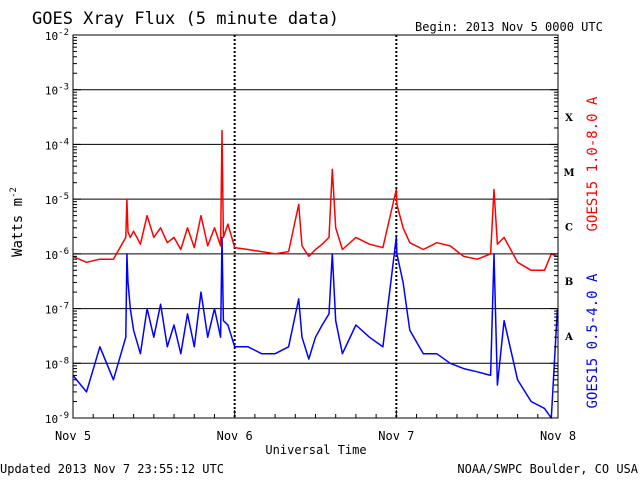 This screenshot has height=480, width=640. Describe the element at coordinates (315, 450) in the screenshot. I see `x-axis-title: Universal Time` at that location.